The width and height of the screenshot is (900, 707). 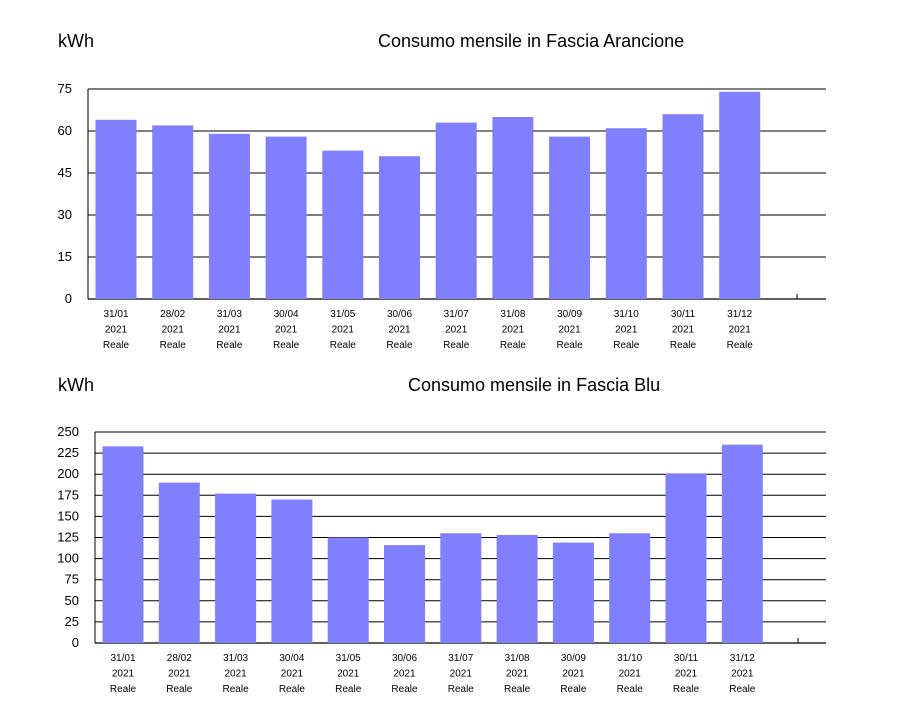 I want to click on x-tick-label: 30/06, so click(x=404, y=658).